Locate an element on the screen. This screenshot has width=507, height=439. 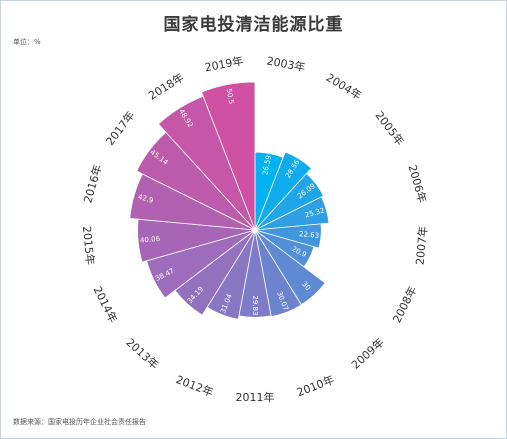
sector-2019年 is located at coordinates (228, 156).